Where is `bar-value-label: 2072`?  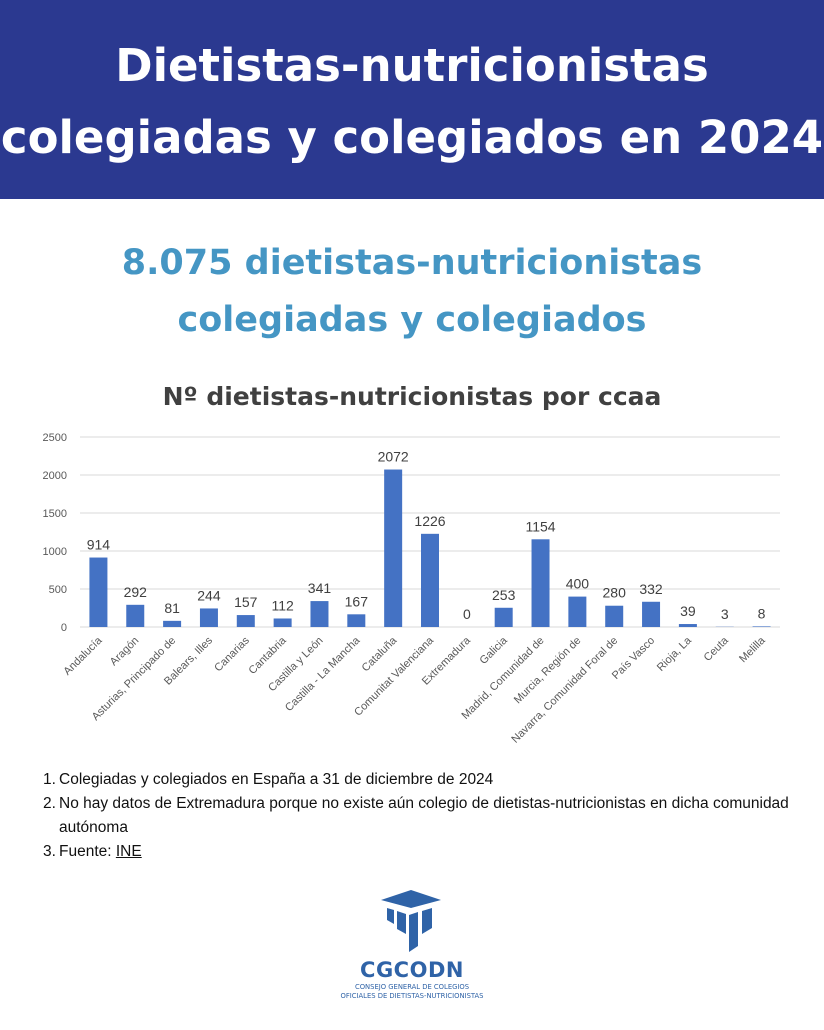 bar-value-label: 2072 is located at coordinates (393, 457).